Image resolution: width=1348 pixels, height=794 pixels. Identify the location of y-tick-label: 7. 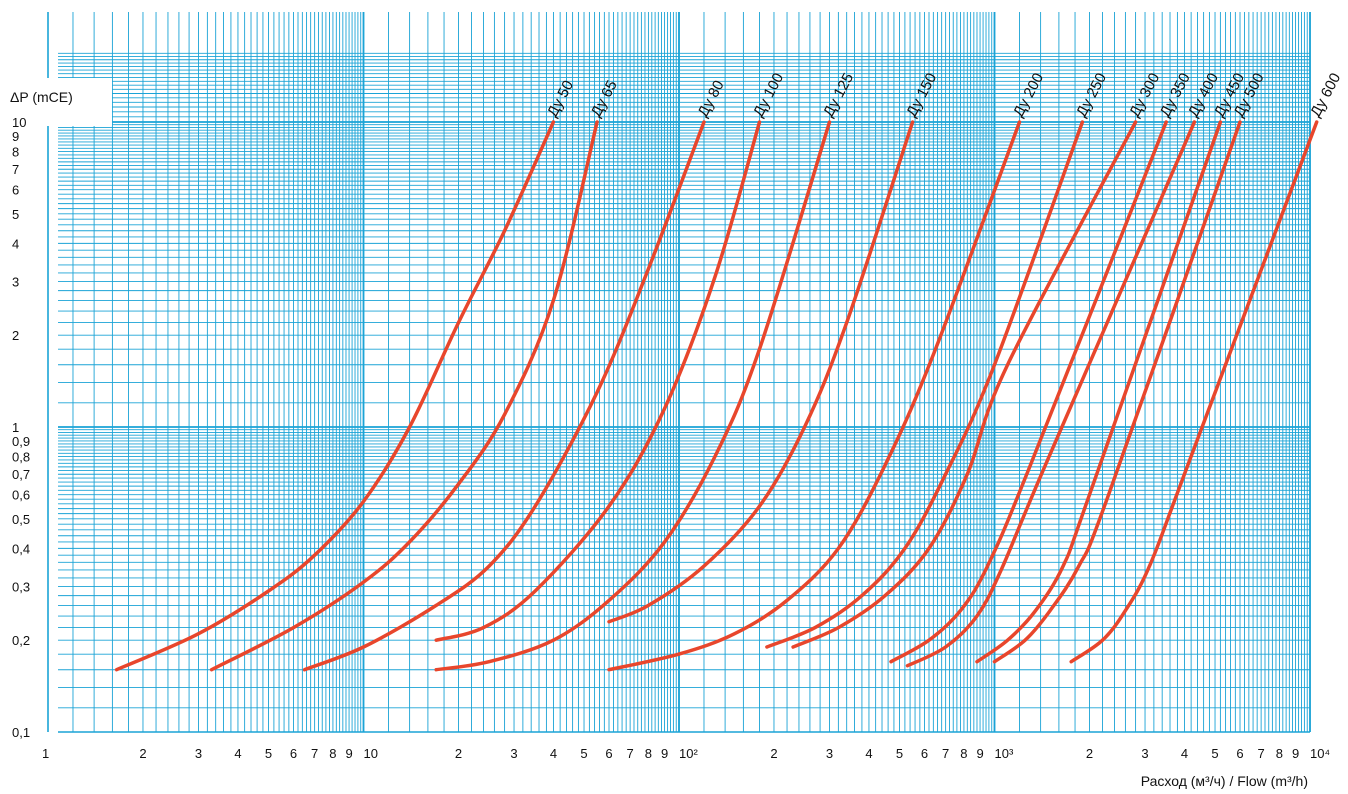
(15, 169).